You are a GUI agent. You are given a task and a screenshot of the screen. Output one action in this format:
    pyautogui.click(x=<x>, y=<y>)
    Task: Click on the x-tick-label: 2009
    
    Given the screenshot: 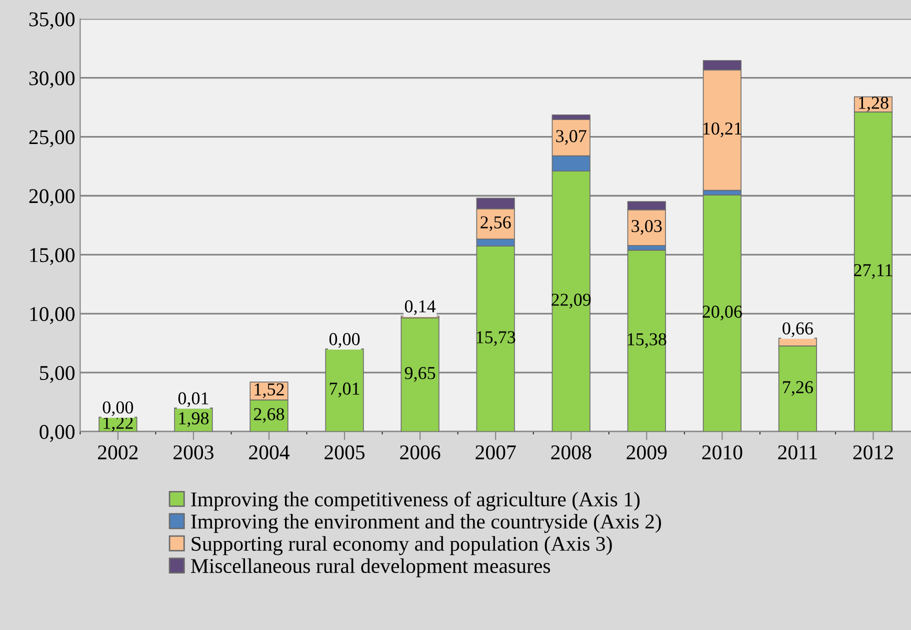 What is the action you would take?
    pyautogui.click(x=646, y=452)
    